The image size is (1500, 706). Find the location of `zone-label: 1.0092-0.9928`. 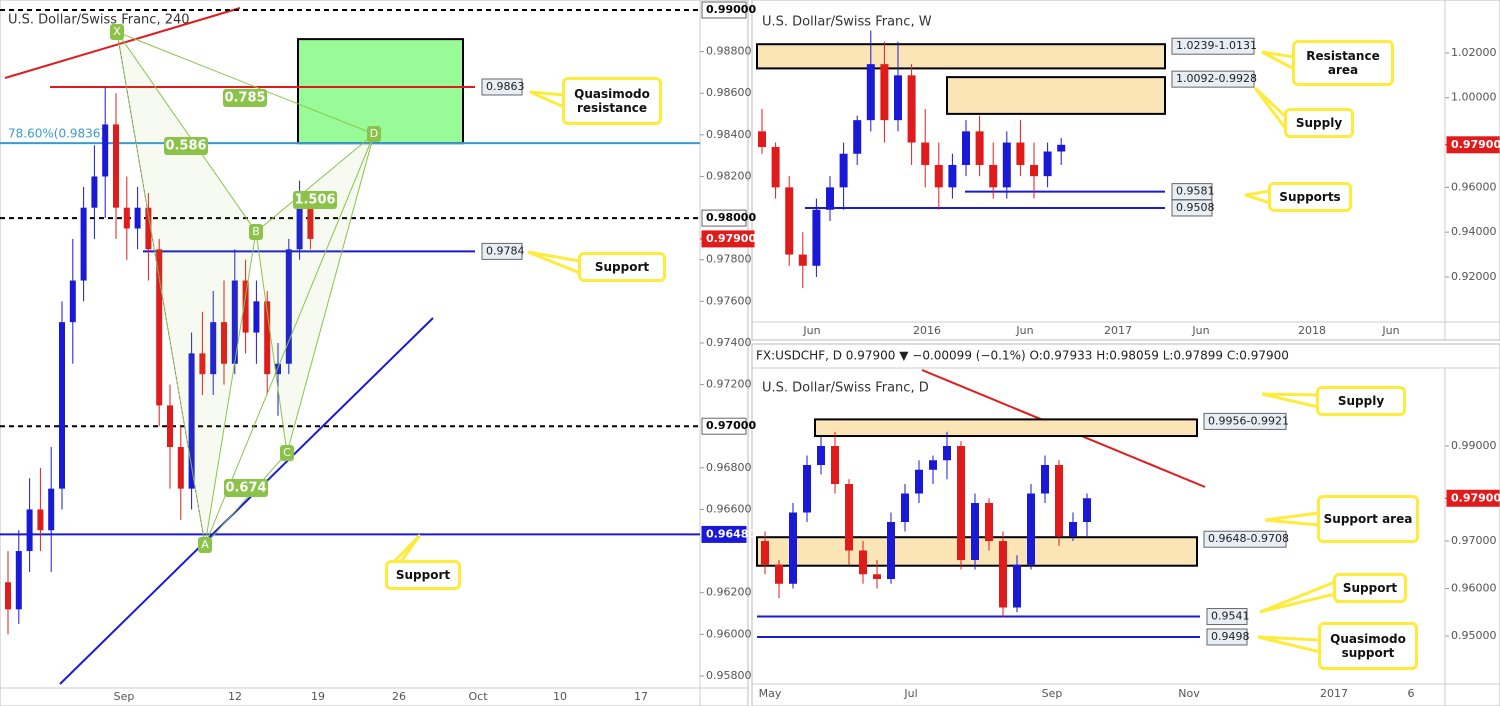

zone-label: 1.0092-0.9928 is located at coordinates (1216, 78).